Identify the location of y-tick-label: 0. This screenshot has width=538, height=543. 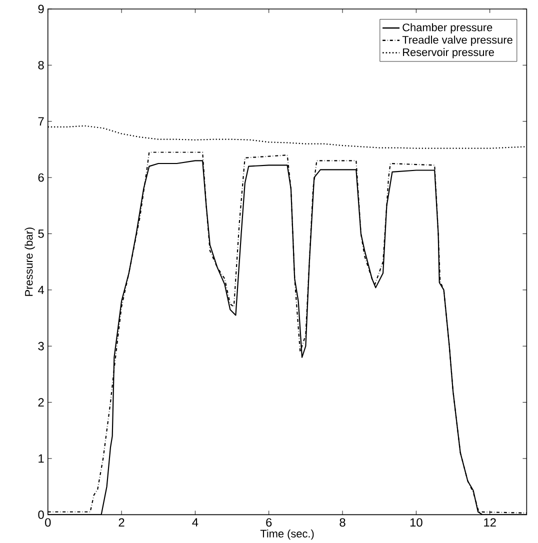
(41, 514).